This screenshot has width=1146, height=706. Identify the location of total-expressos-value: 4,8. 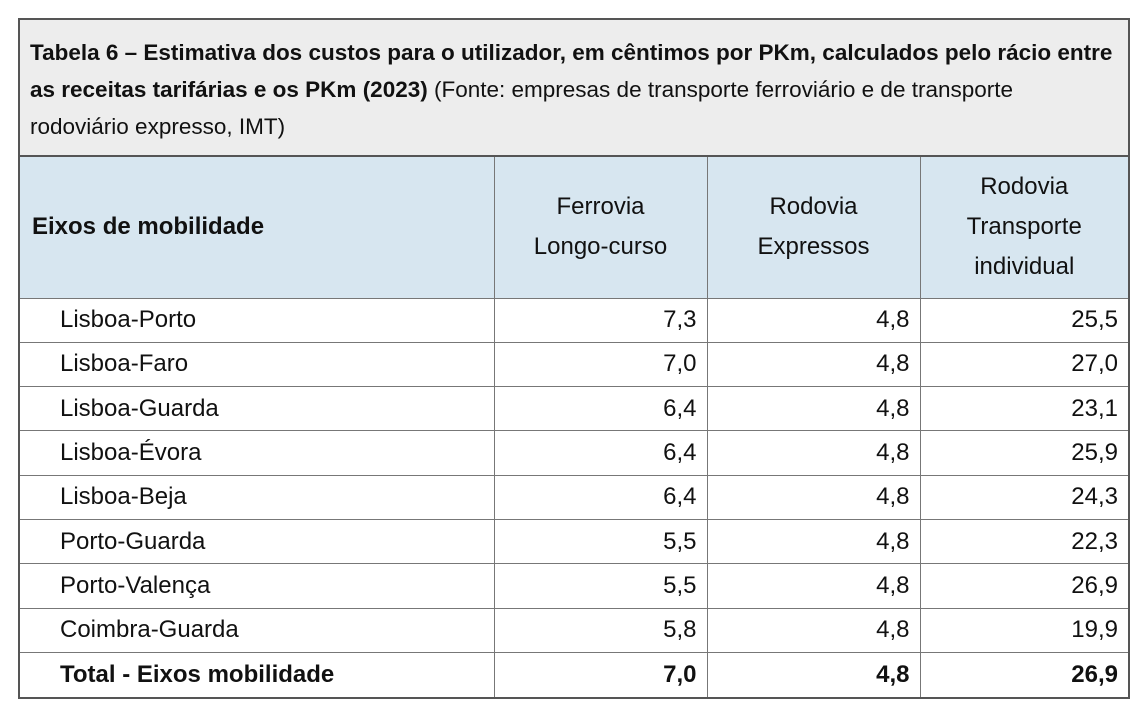
(813, 674).